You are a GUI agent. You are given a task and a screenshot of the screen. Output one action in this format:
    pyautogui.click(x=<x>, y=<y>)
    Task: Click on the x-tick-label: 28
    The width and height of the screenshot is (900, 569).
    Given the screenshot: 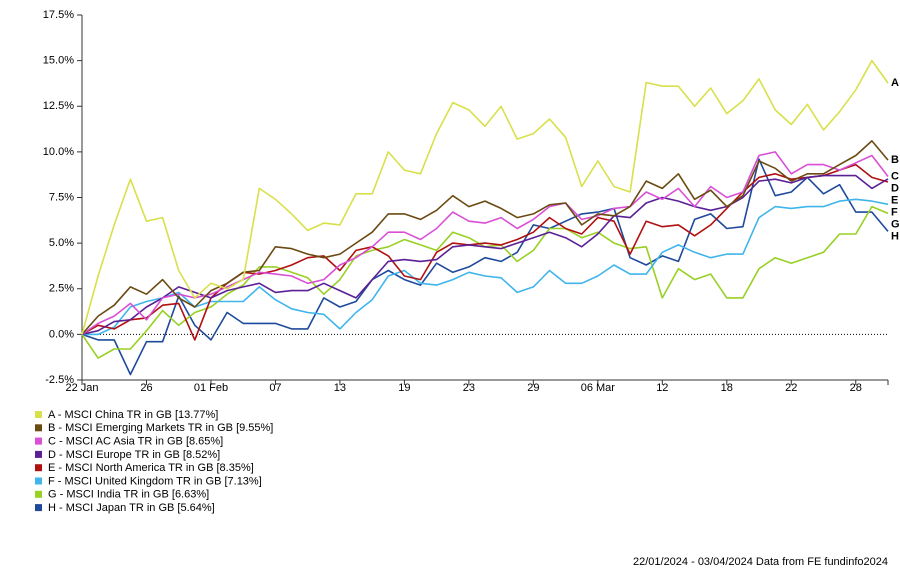 What is the action you would take?
    pyautogui.click(x=856, y=388)
    